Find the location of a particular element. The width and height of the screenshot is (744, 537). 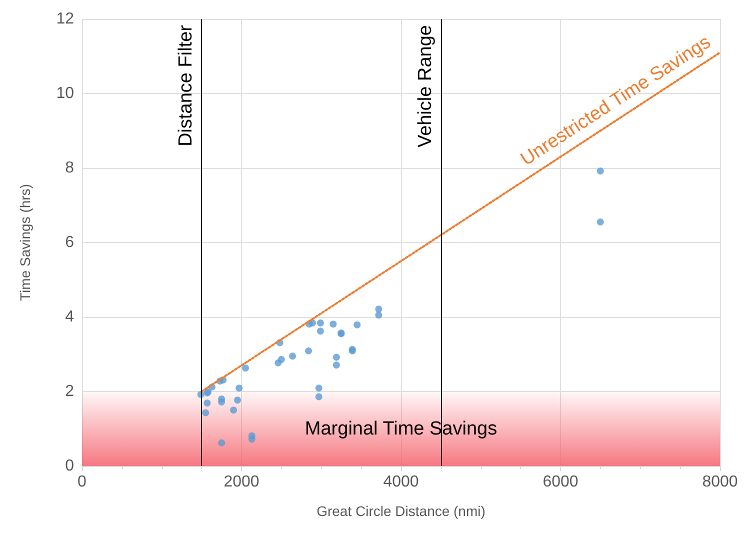

y-tick-label: 6 is located at coordinates (69, 242).